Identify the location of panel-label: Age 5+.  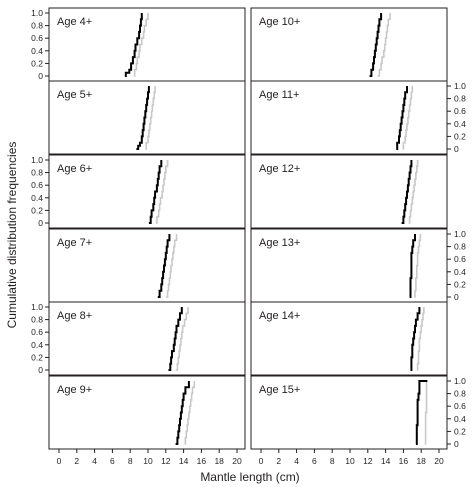
(74, 95).